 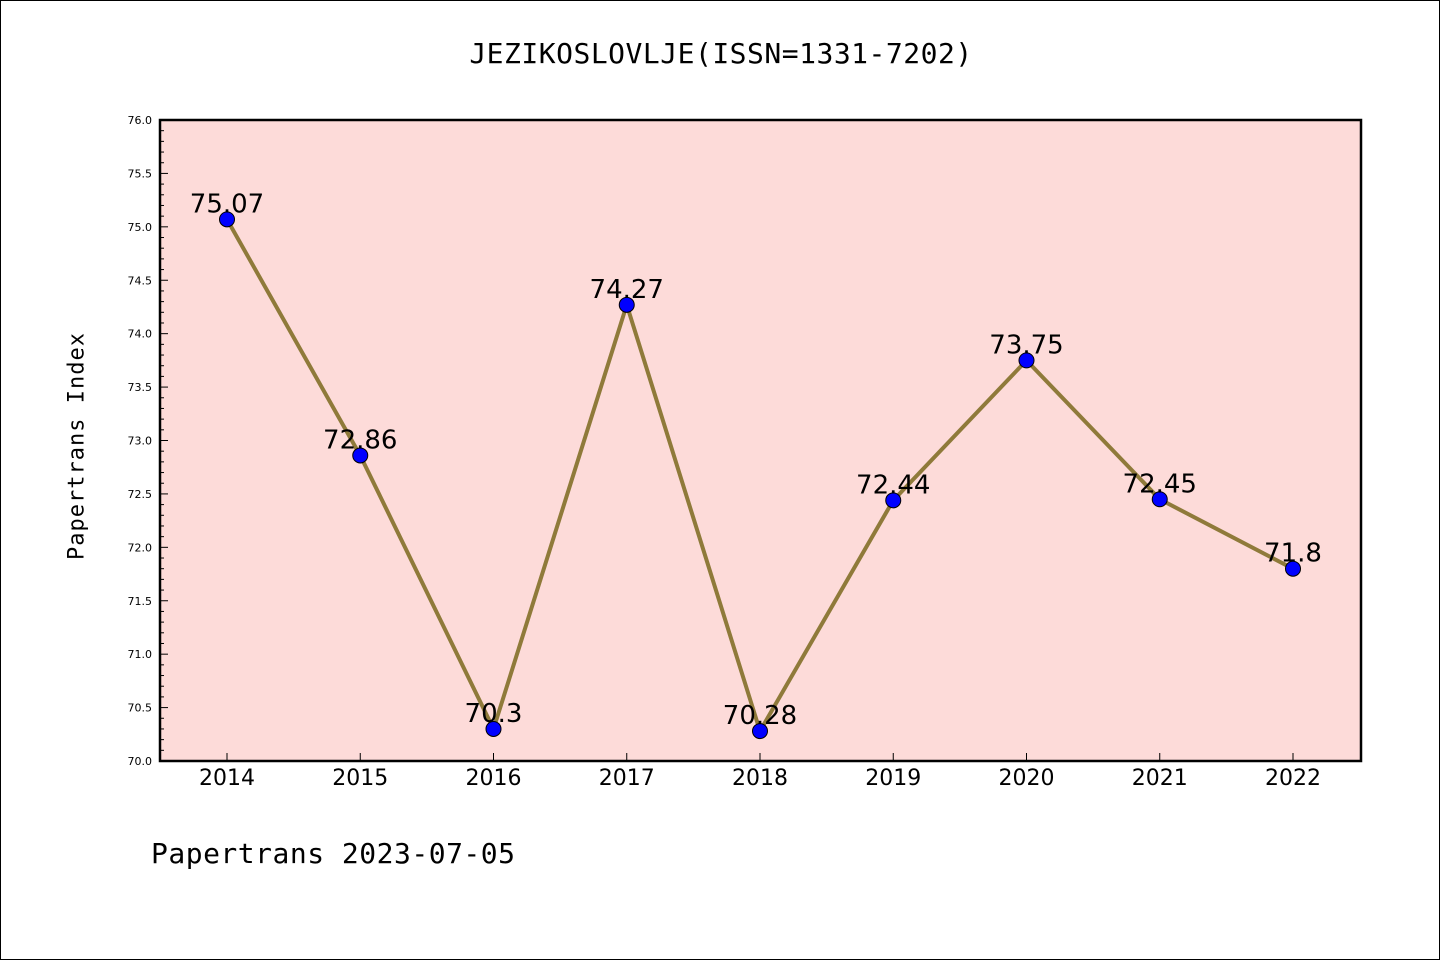 I want to click on x-tick-label: 2014, so click(x=227, y=778).